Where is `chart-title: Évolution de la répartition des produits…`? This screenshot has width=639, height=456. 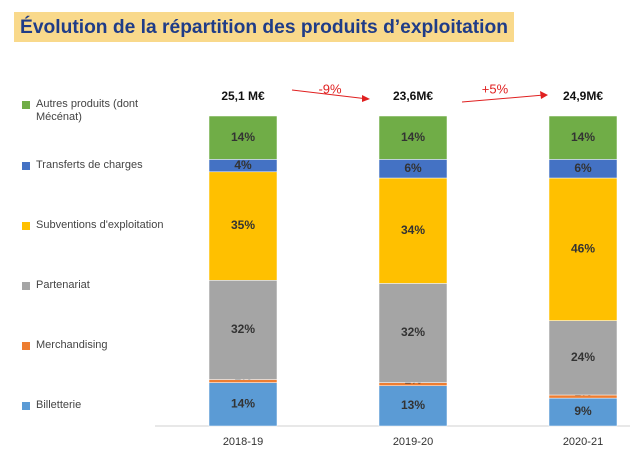
chart-title: Évolution de la répartition des produits… is located at coordinates (264, 27).